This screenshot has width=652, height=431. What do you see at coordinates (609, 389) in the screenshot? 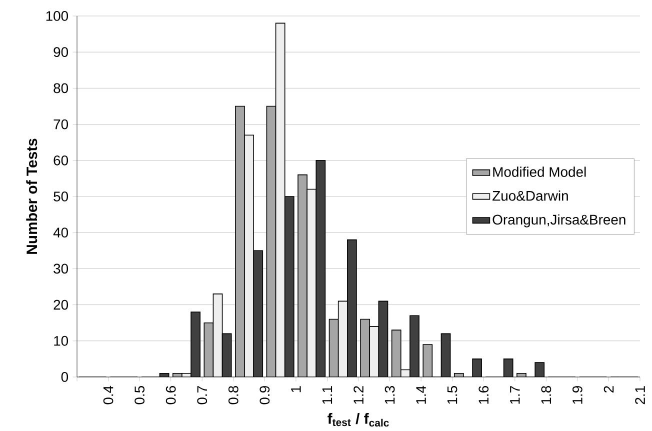
I see `x-tick-label: 2` at bounding box center [609, 389].